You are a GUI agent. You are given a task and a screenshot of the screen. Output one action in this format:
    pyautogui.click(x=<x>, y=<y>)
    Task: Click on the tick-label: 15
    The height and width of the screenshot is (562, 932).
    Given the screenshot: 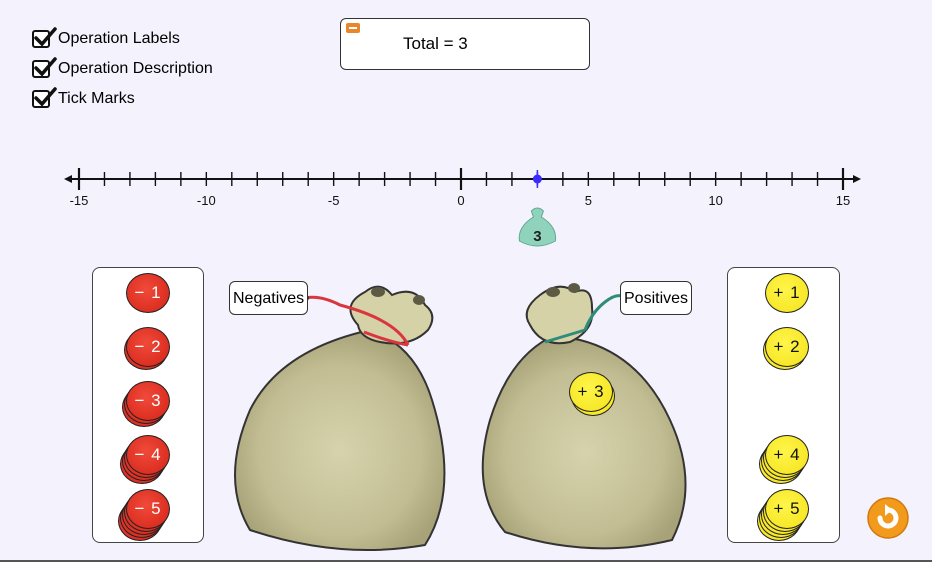 What is the action you would take?
    pyautogui.click(x=843, y=200)
    